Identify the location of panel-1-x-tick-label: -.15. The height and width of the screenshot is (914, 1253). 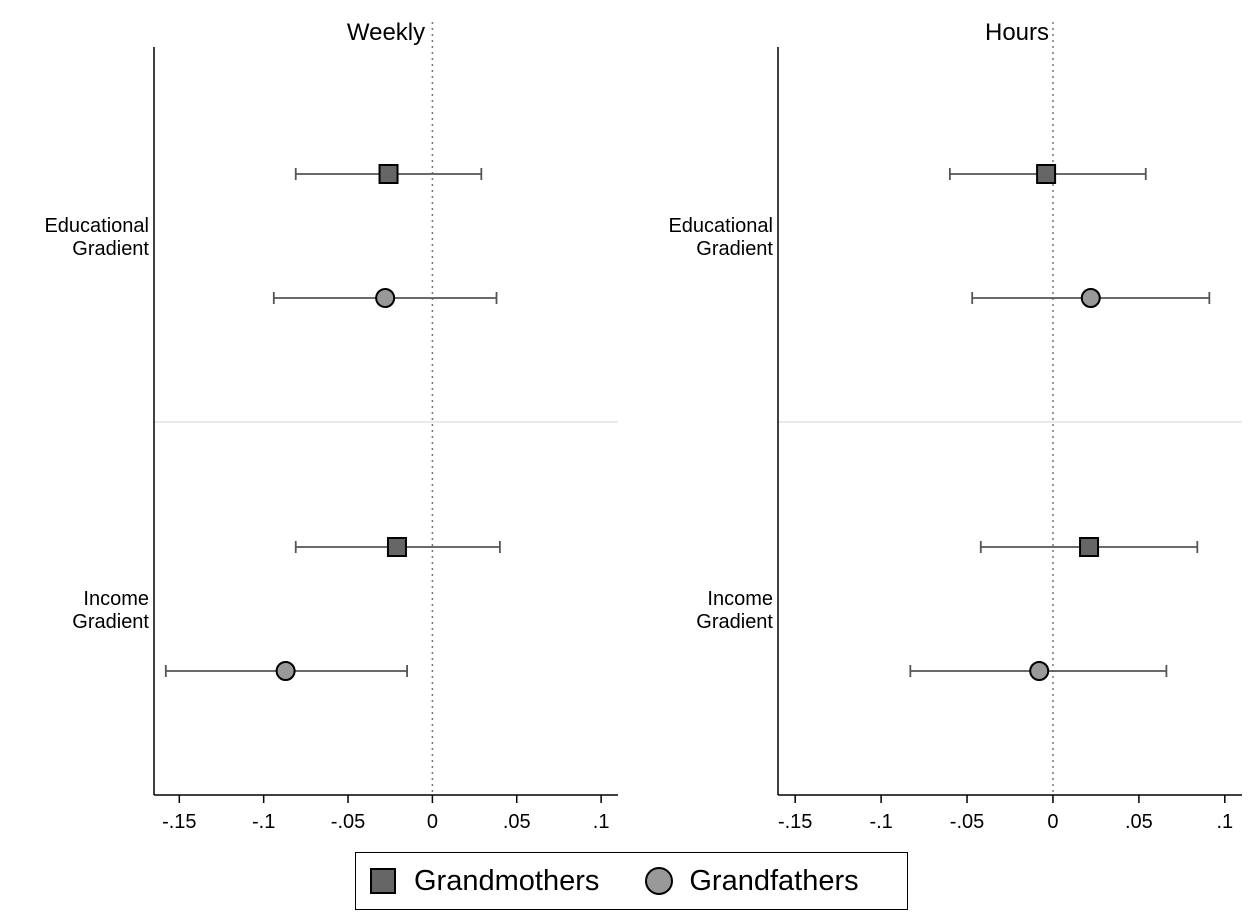
(179, 822).